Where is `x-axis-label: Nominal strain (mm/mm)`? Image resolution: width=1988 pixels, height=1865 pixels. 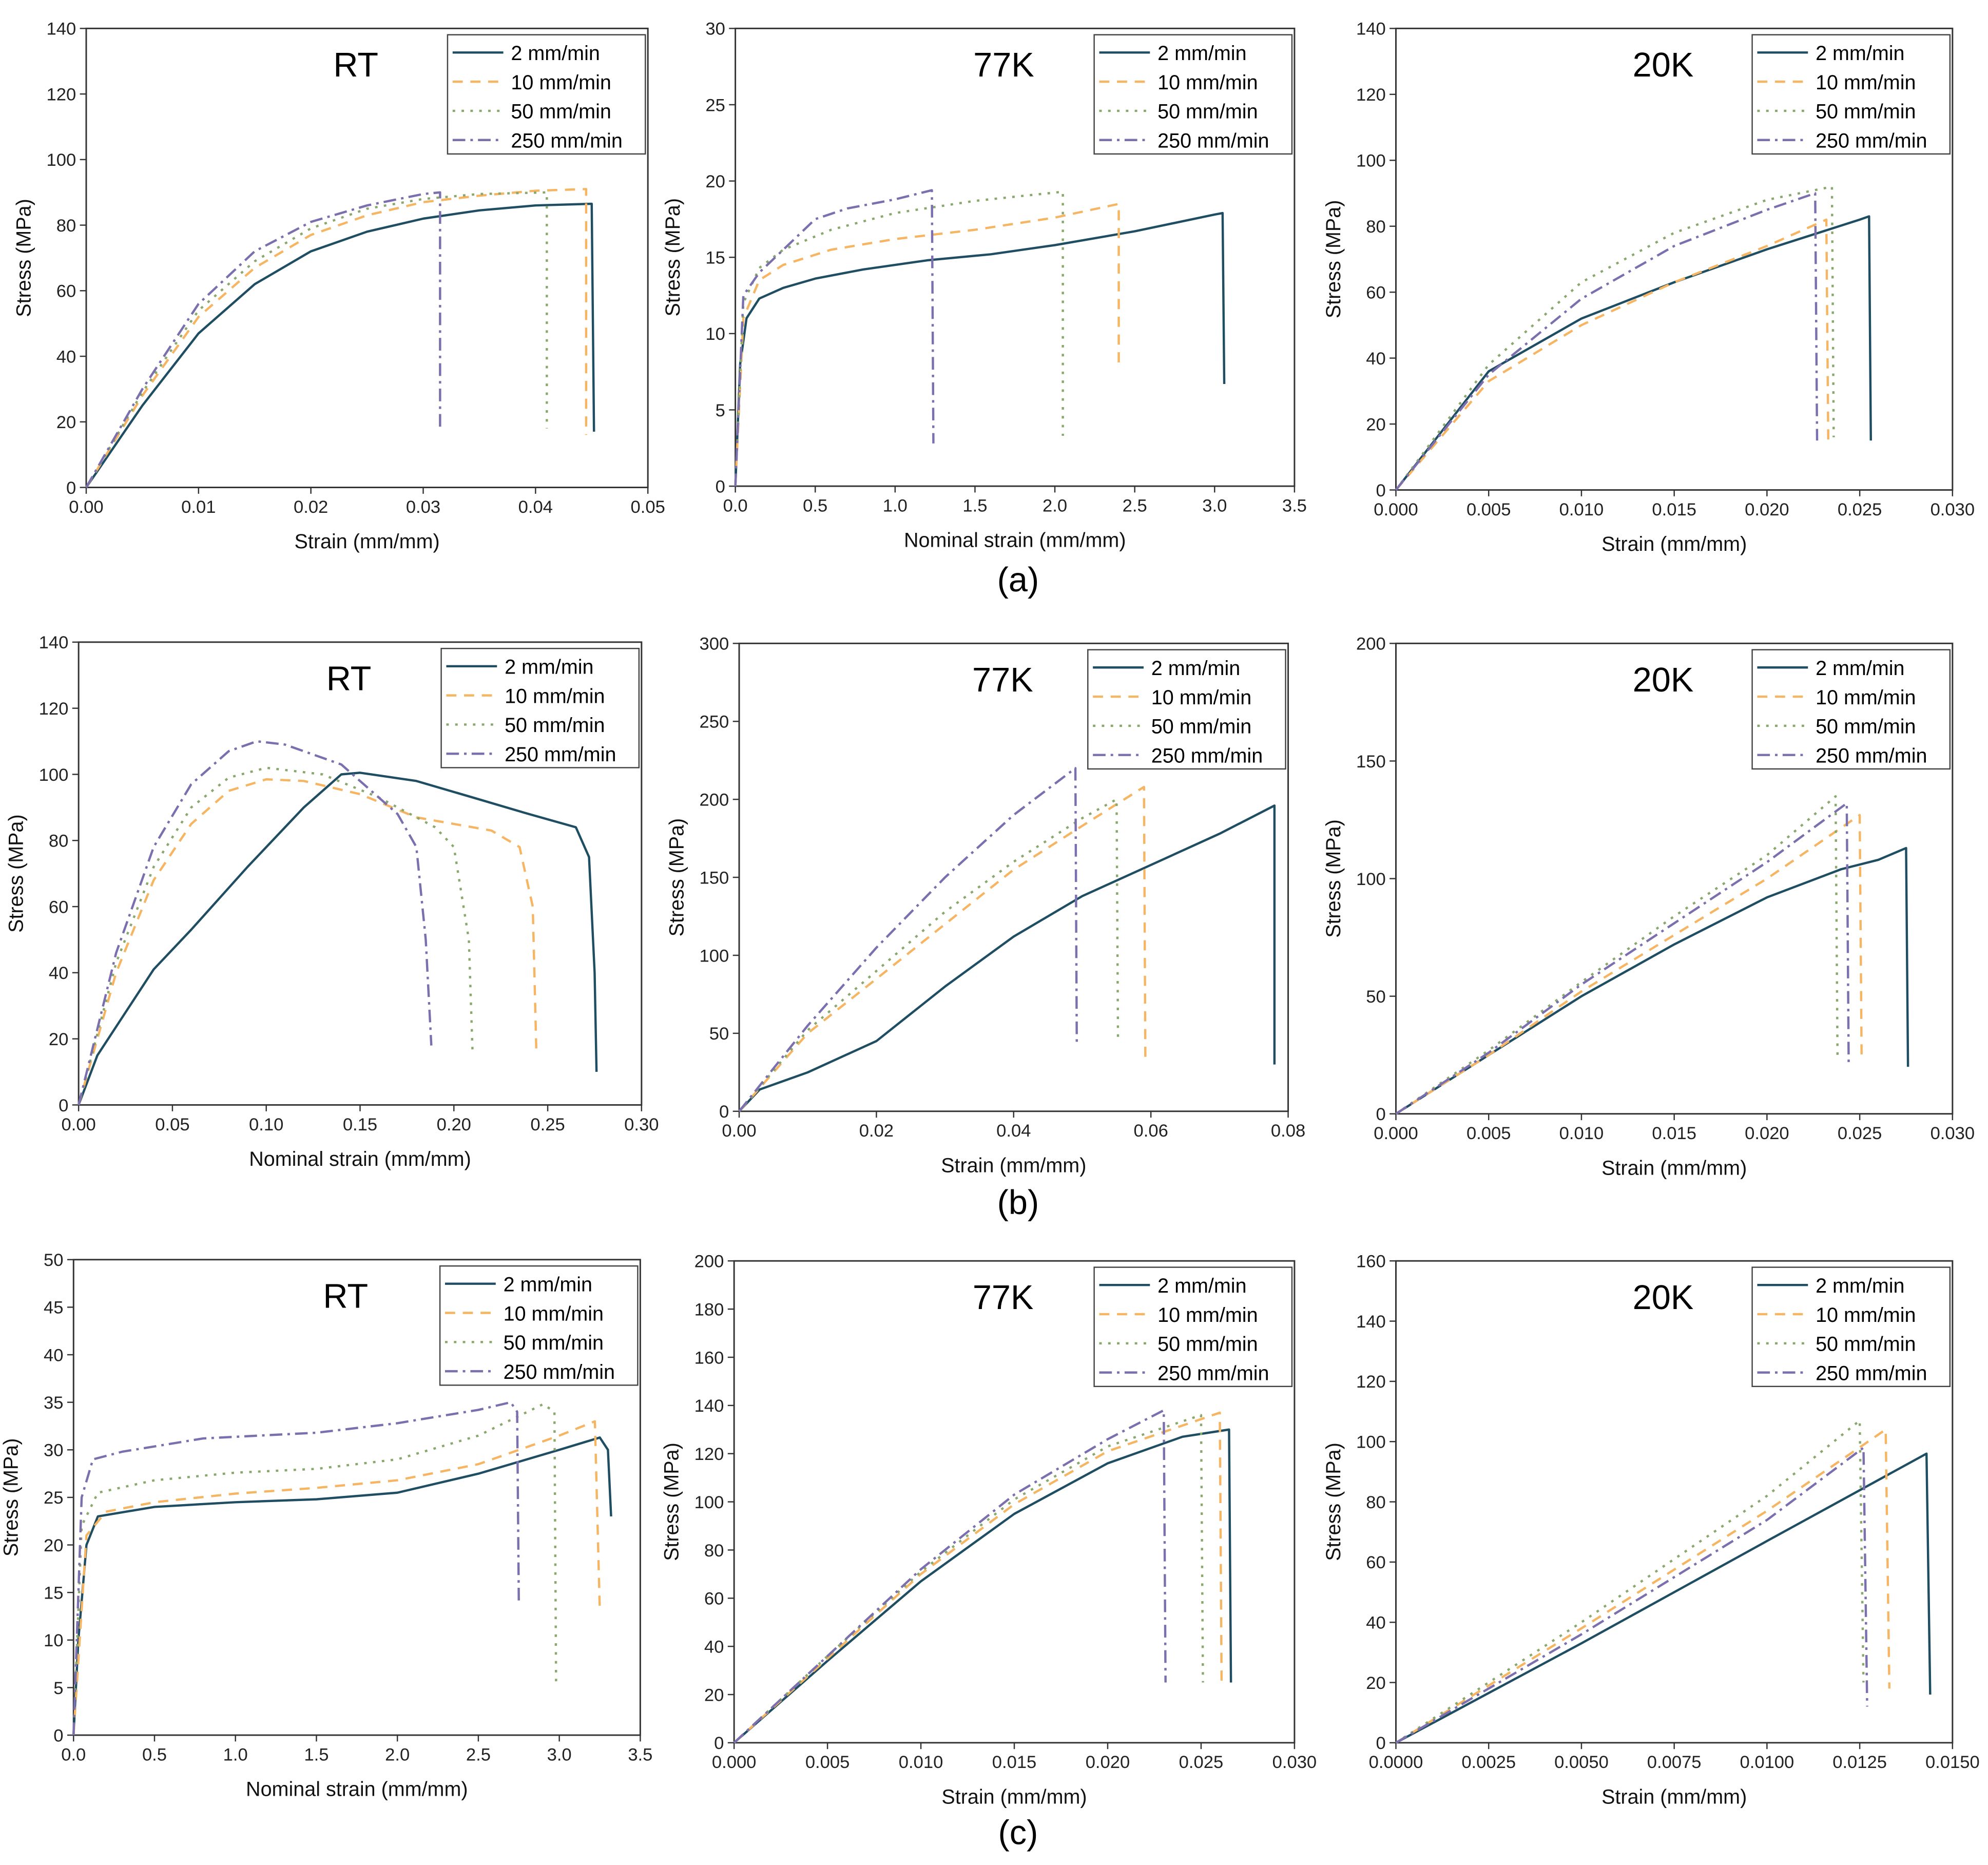
x-axis-label: Nominal strain (mm/mm) is located at coordinates (360, 1159).